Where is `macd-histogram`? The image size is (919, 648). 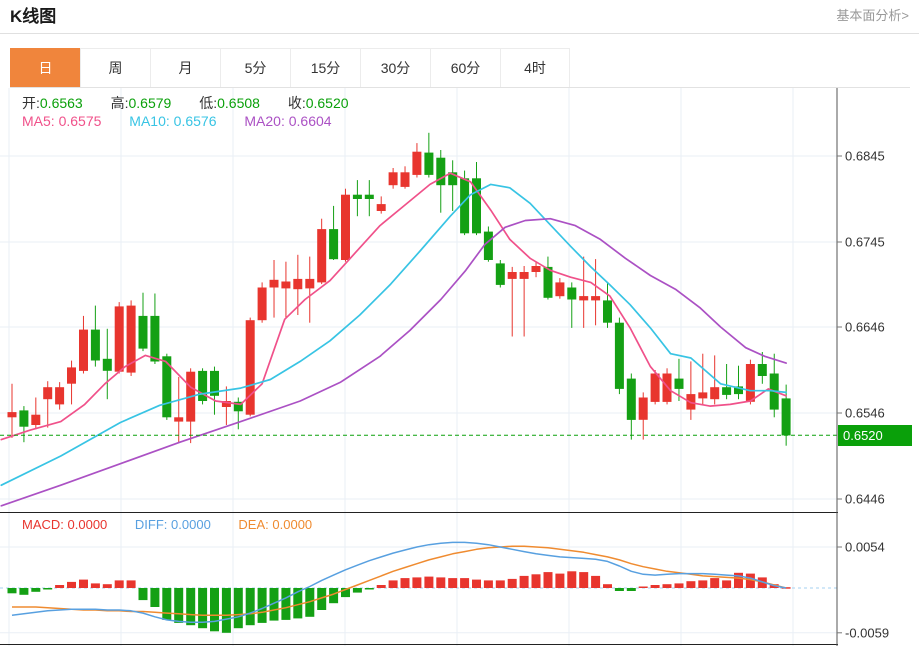
macd-histogram is located at coordinates (399, 602).